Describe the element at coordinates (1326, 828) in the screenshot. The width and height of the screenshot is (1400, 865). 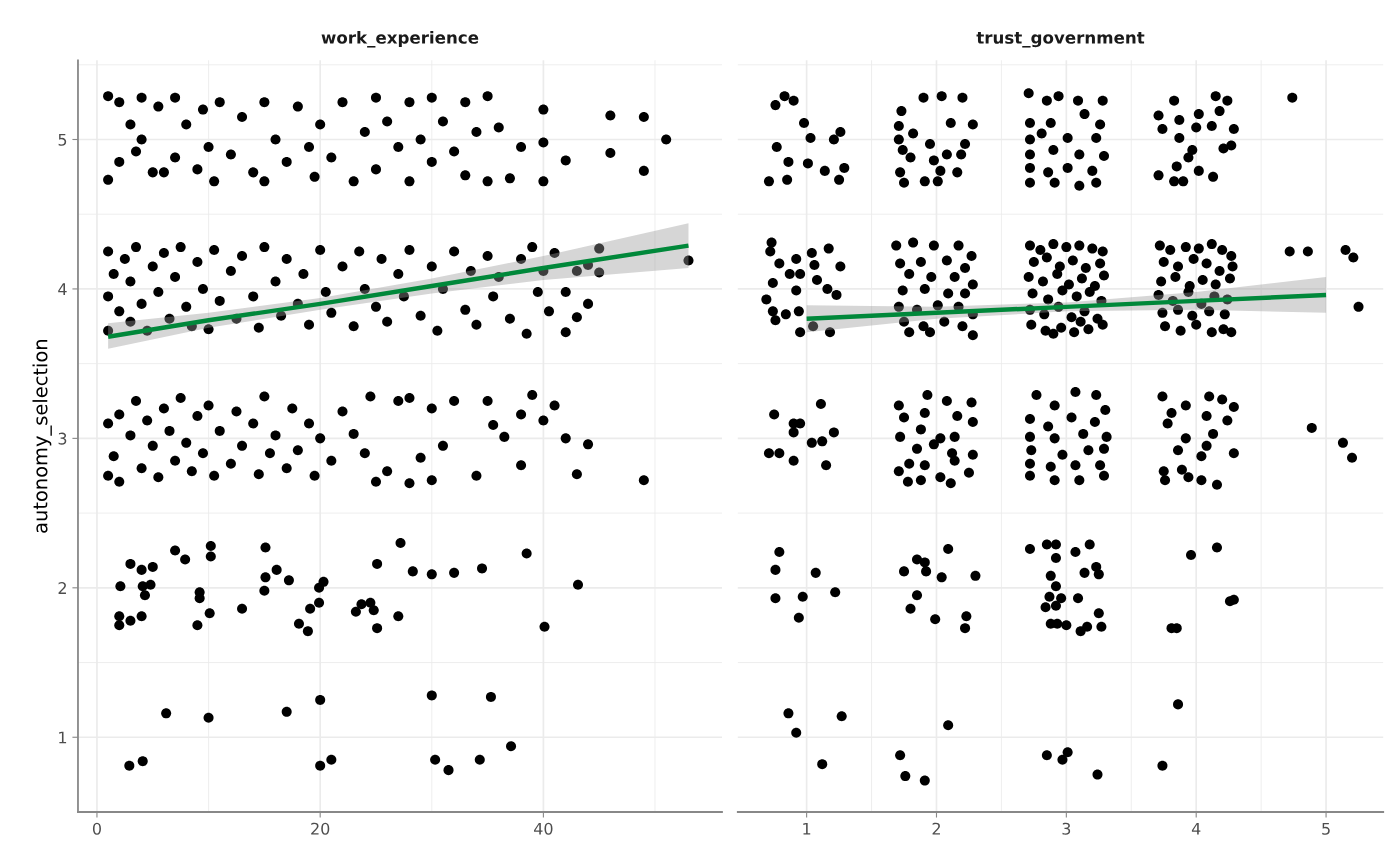
I see `x-tick-label: 5` at that location.